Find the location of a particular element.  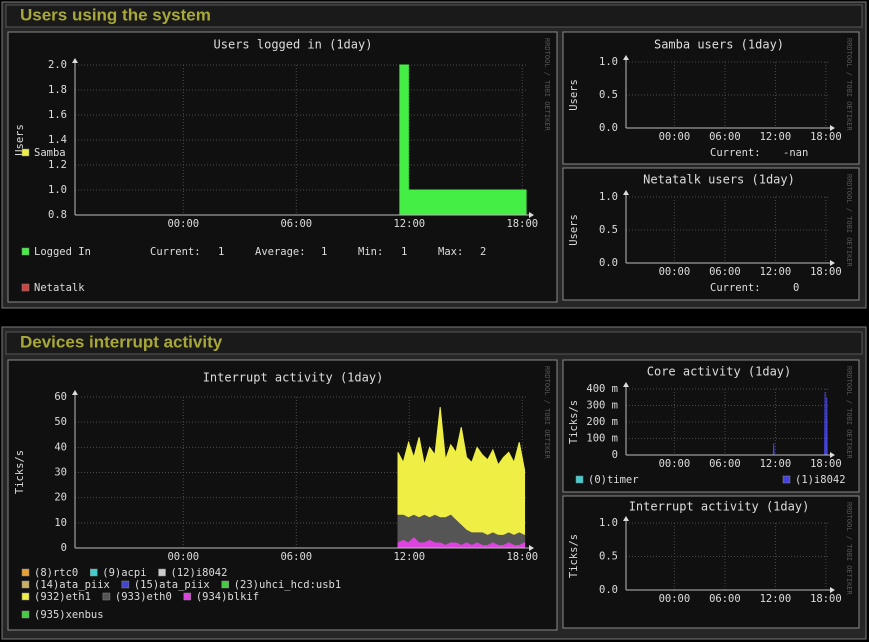

stat-label: Average: is located at coordinates (280, 252).